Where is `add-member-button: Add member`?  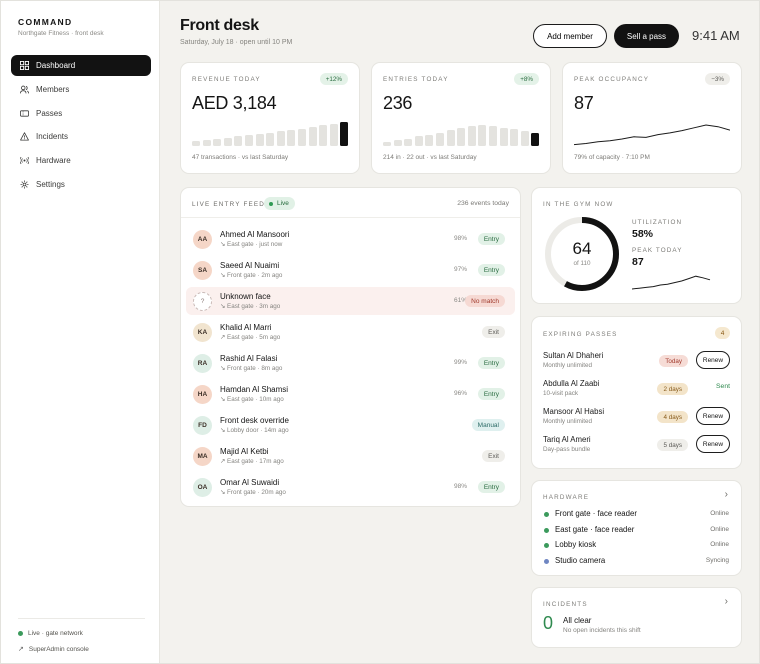
add-member-button: Add member is located at coordinates (570, 36).